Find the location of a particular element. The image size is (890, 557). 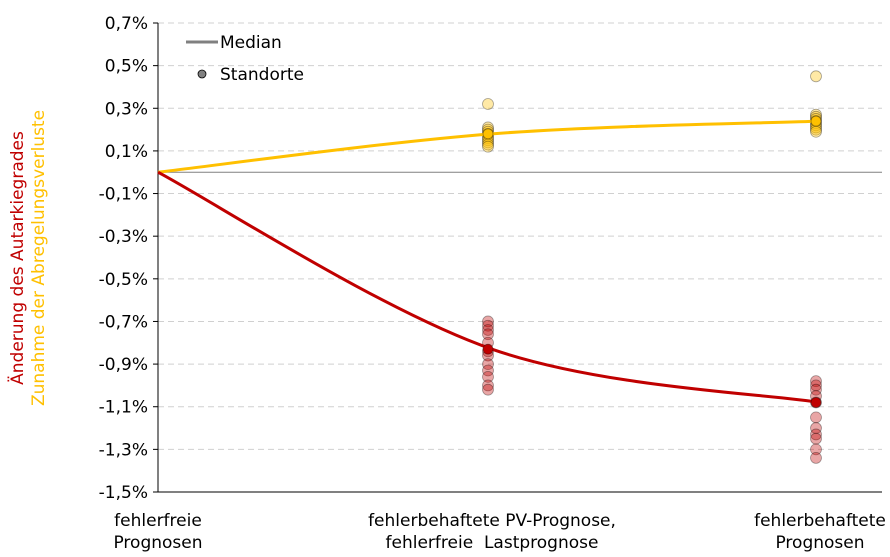

y-tick-label: 0,7% is located at coordinates (126, 24).